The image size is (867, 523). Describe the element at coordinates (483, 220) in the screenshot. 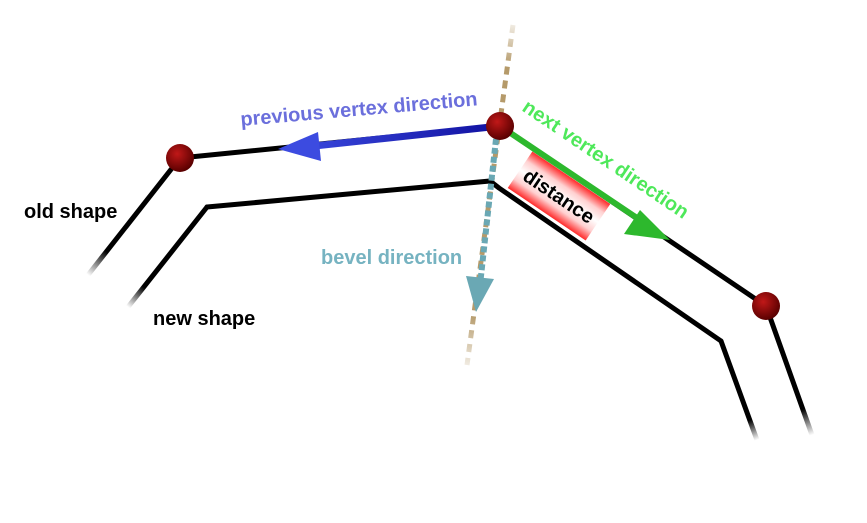

I see `bevel-direction-arrow` at that location.